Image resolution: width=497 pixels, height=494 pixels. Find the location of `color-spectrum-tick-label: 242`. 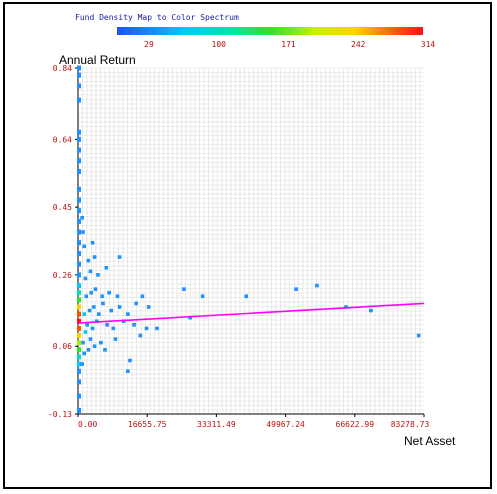

color-spectrum-tick-label: 242 is located at coordinates (358, 44).